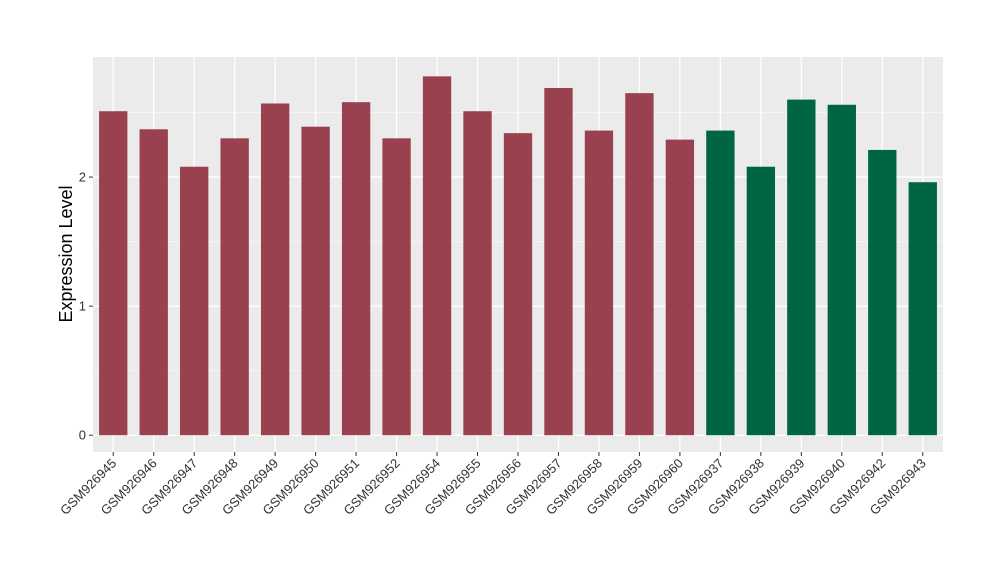 The height and width of the screenshot is (585, 1000). What do you see at coordinates (275, 269) in the screenshot?
I see `bar-GSM926949` at bounding box center [275, 269].